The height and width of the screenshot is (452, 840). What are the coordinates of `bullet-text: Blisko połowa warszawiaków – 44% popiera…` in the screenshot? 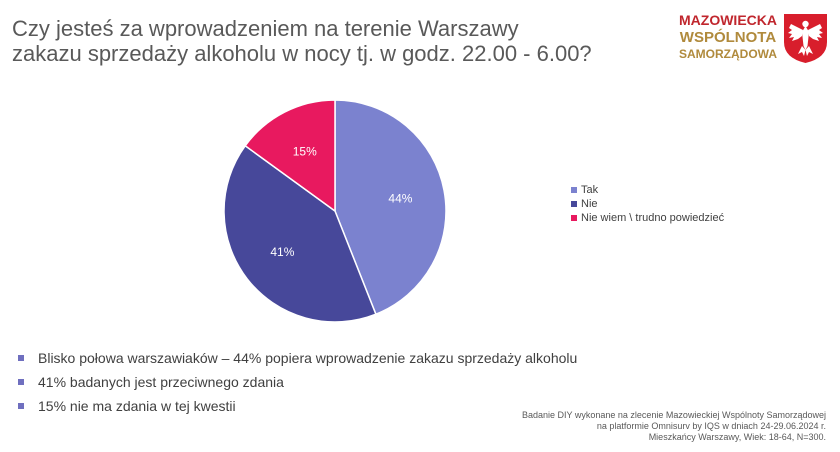 It's located at (308, 358).